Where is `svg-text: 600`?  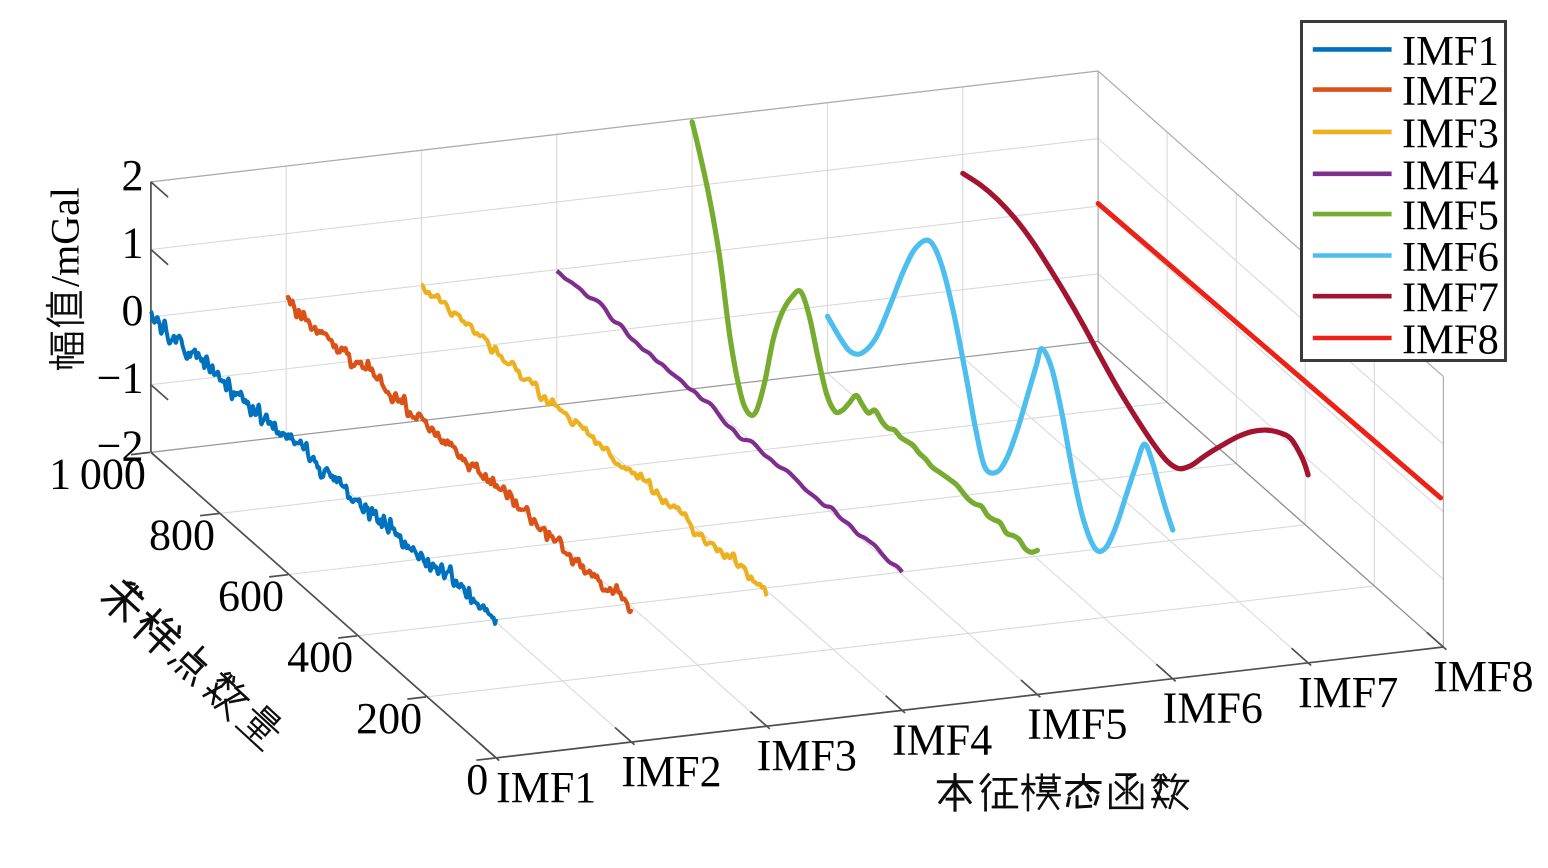 svg-text: 600 is located at coordinates (251, 596).